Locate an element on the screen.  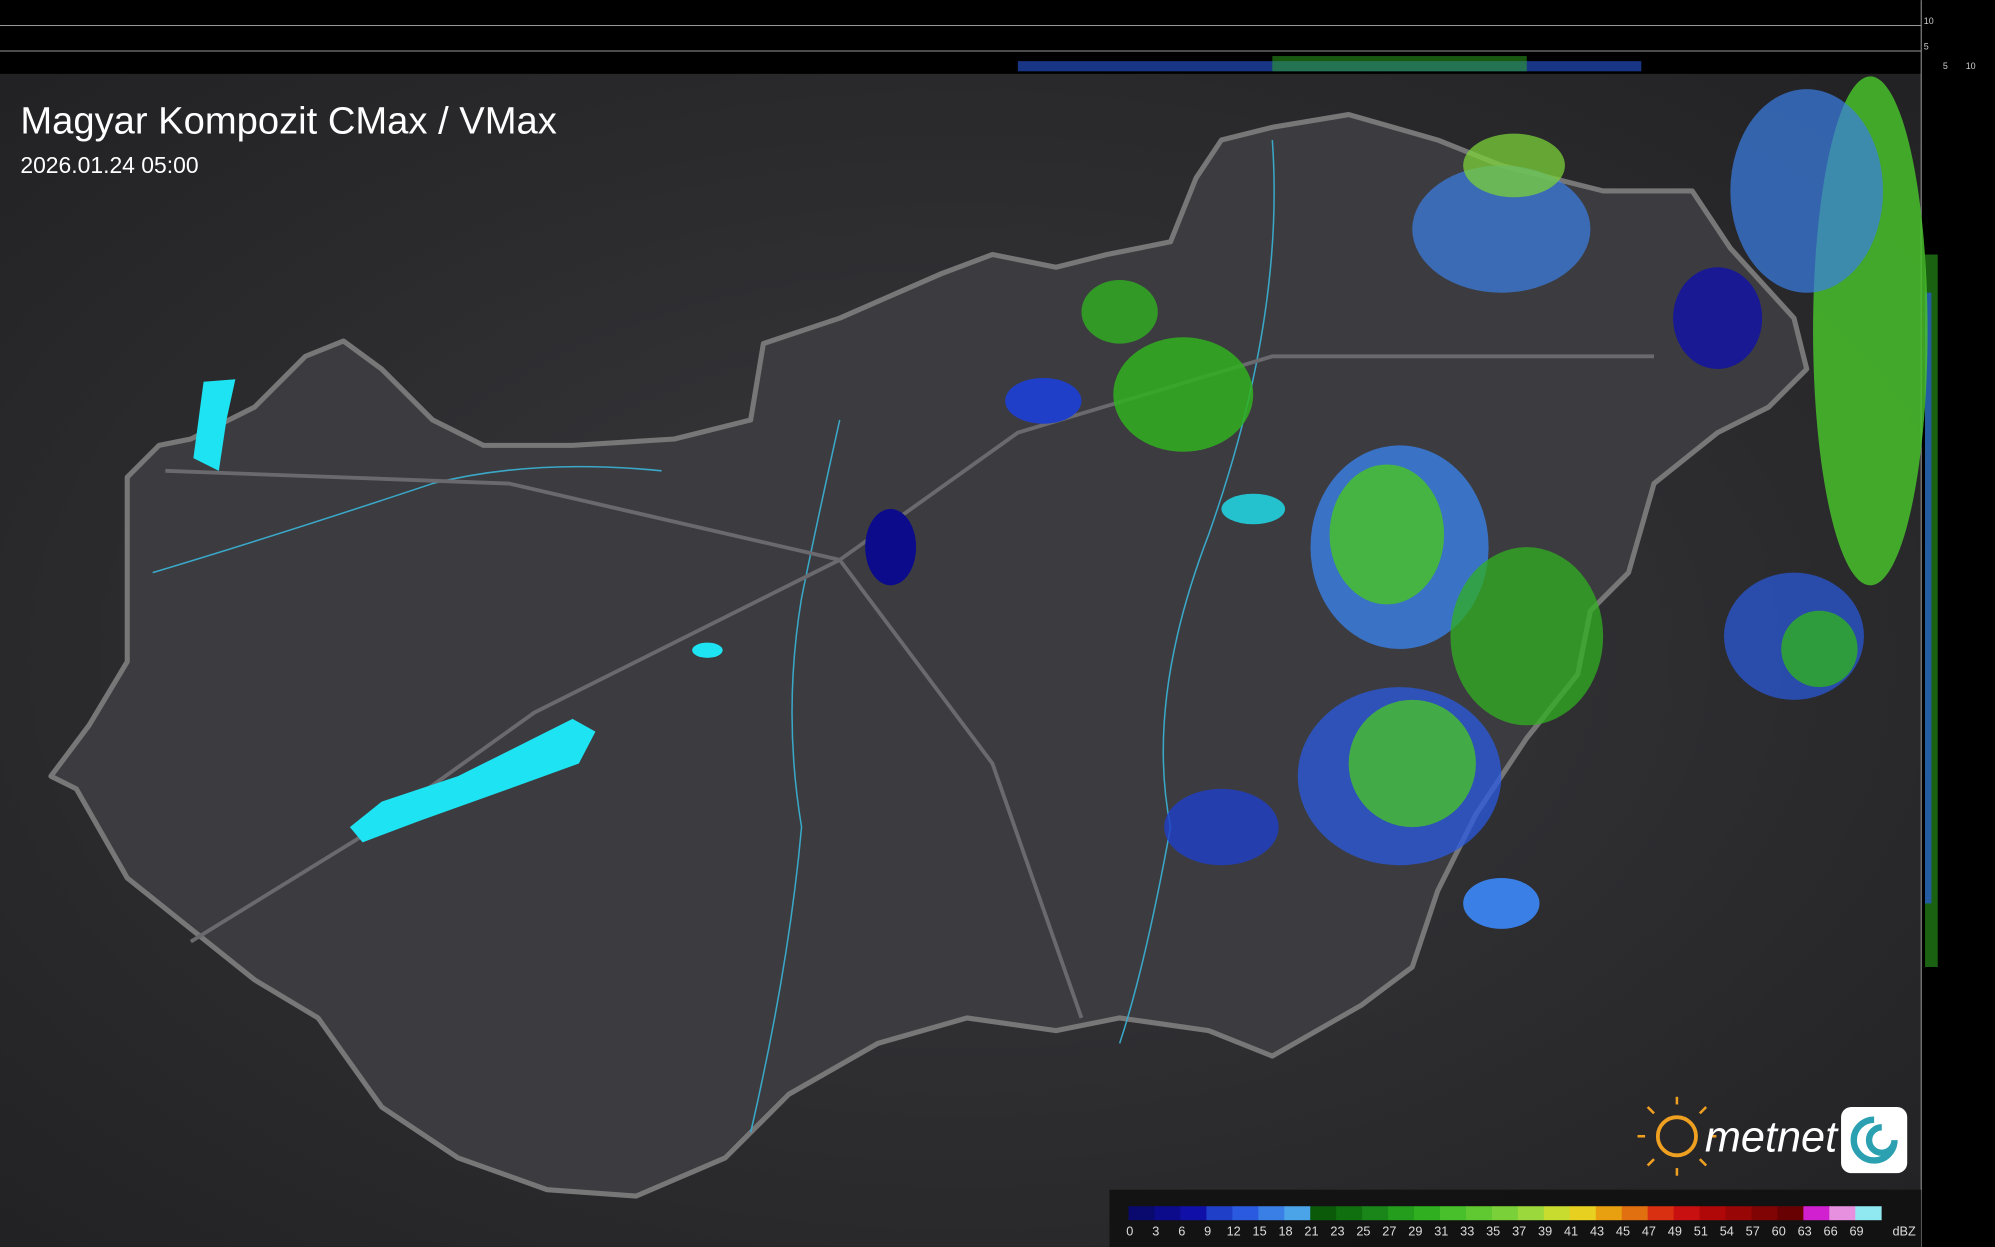
legend-label: 47 is located at coordinates (1649, 1230).